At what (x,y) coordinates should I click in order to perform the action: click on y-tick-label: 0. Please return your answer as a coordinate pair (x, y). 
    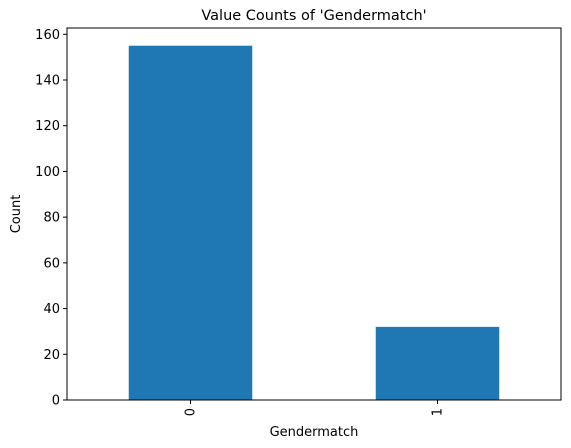
    Looking at the image, I should click on (56, 401).